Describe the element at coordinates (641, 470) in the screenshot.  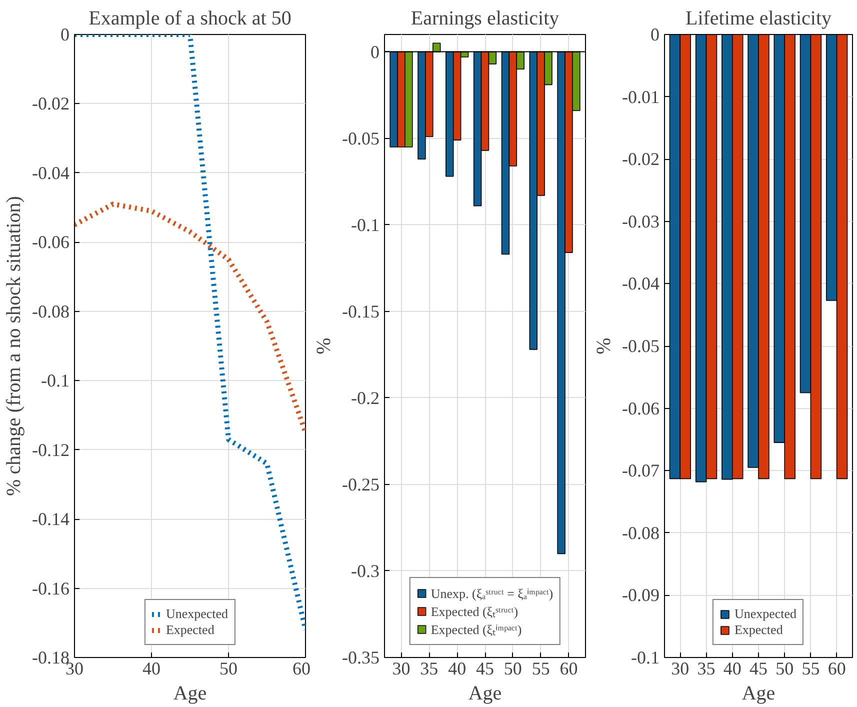
I see `y-tick-label: -0.07` at that location.